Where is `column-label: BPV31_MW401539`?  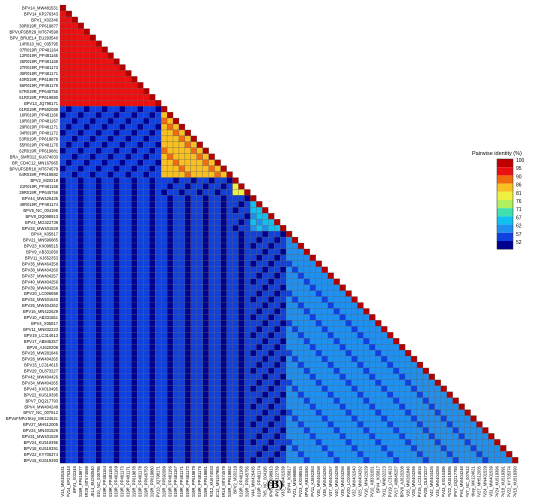
column-label: BPV31_MW401539 is located at coordinates (491, 481).